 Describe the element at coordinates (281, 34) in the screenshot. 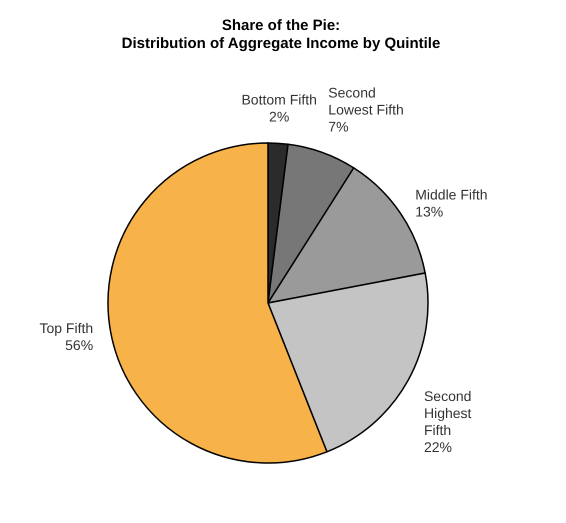

I see `chart-title: Share of the Pie: Distribution of Aggregate Income by Quintile` at that location.